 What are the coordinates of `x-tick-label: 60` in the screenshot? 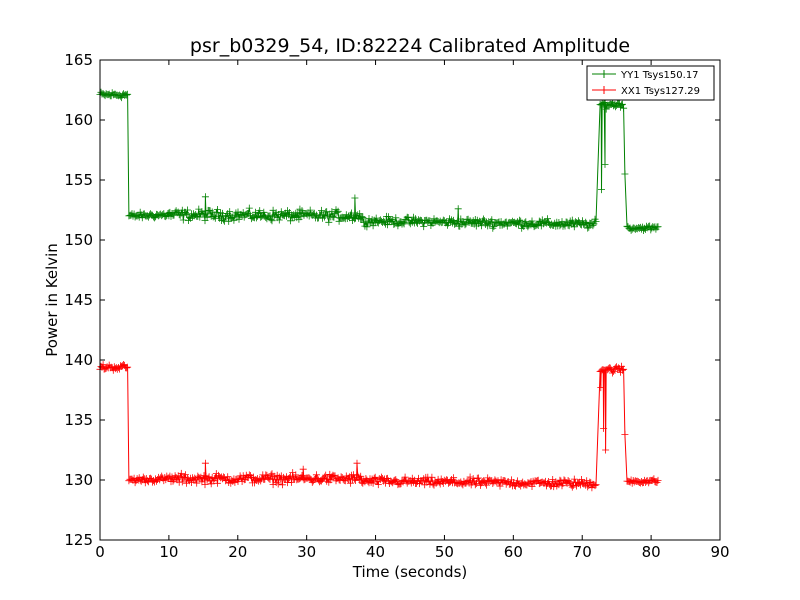 It's located at (513, 552).